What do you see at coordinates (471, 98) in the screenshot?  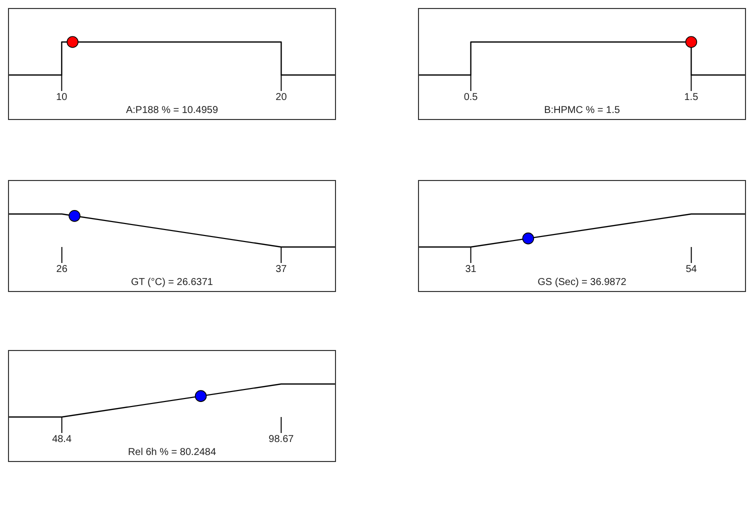 I see `x-tick-label: 0.5` at bounding box center [471, 98].